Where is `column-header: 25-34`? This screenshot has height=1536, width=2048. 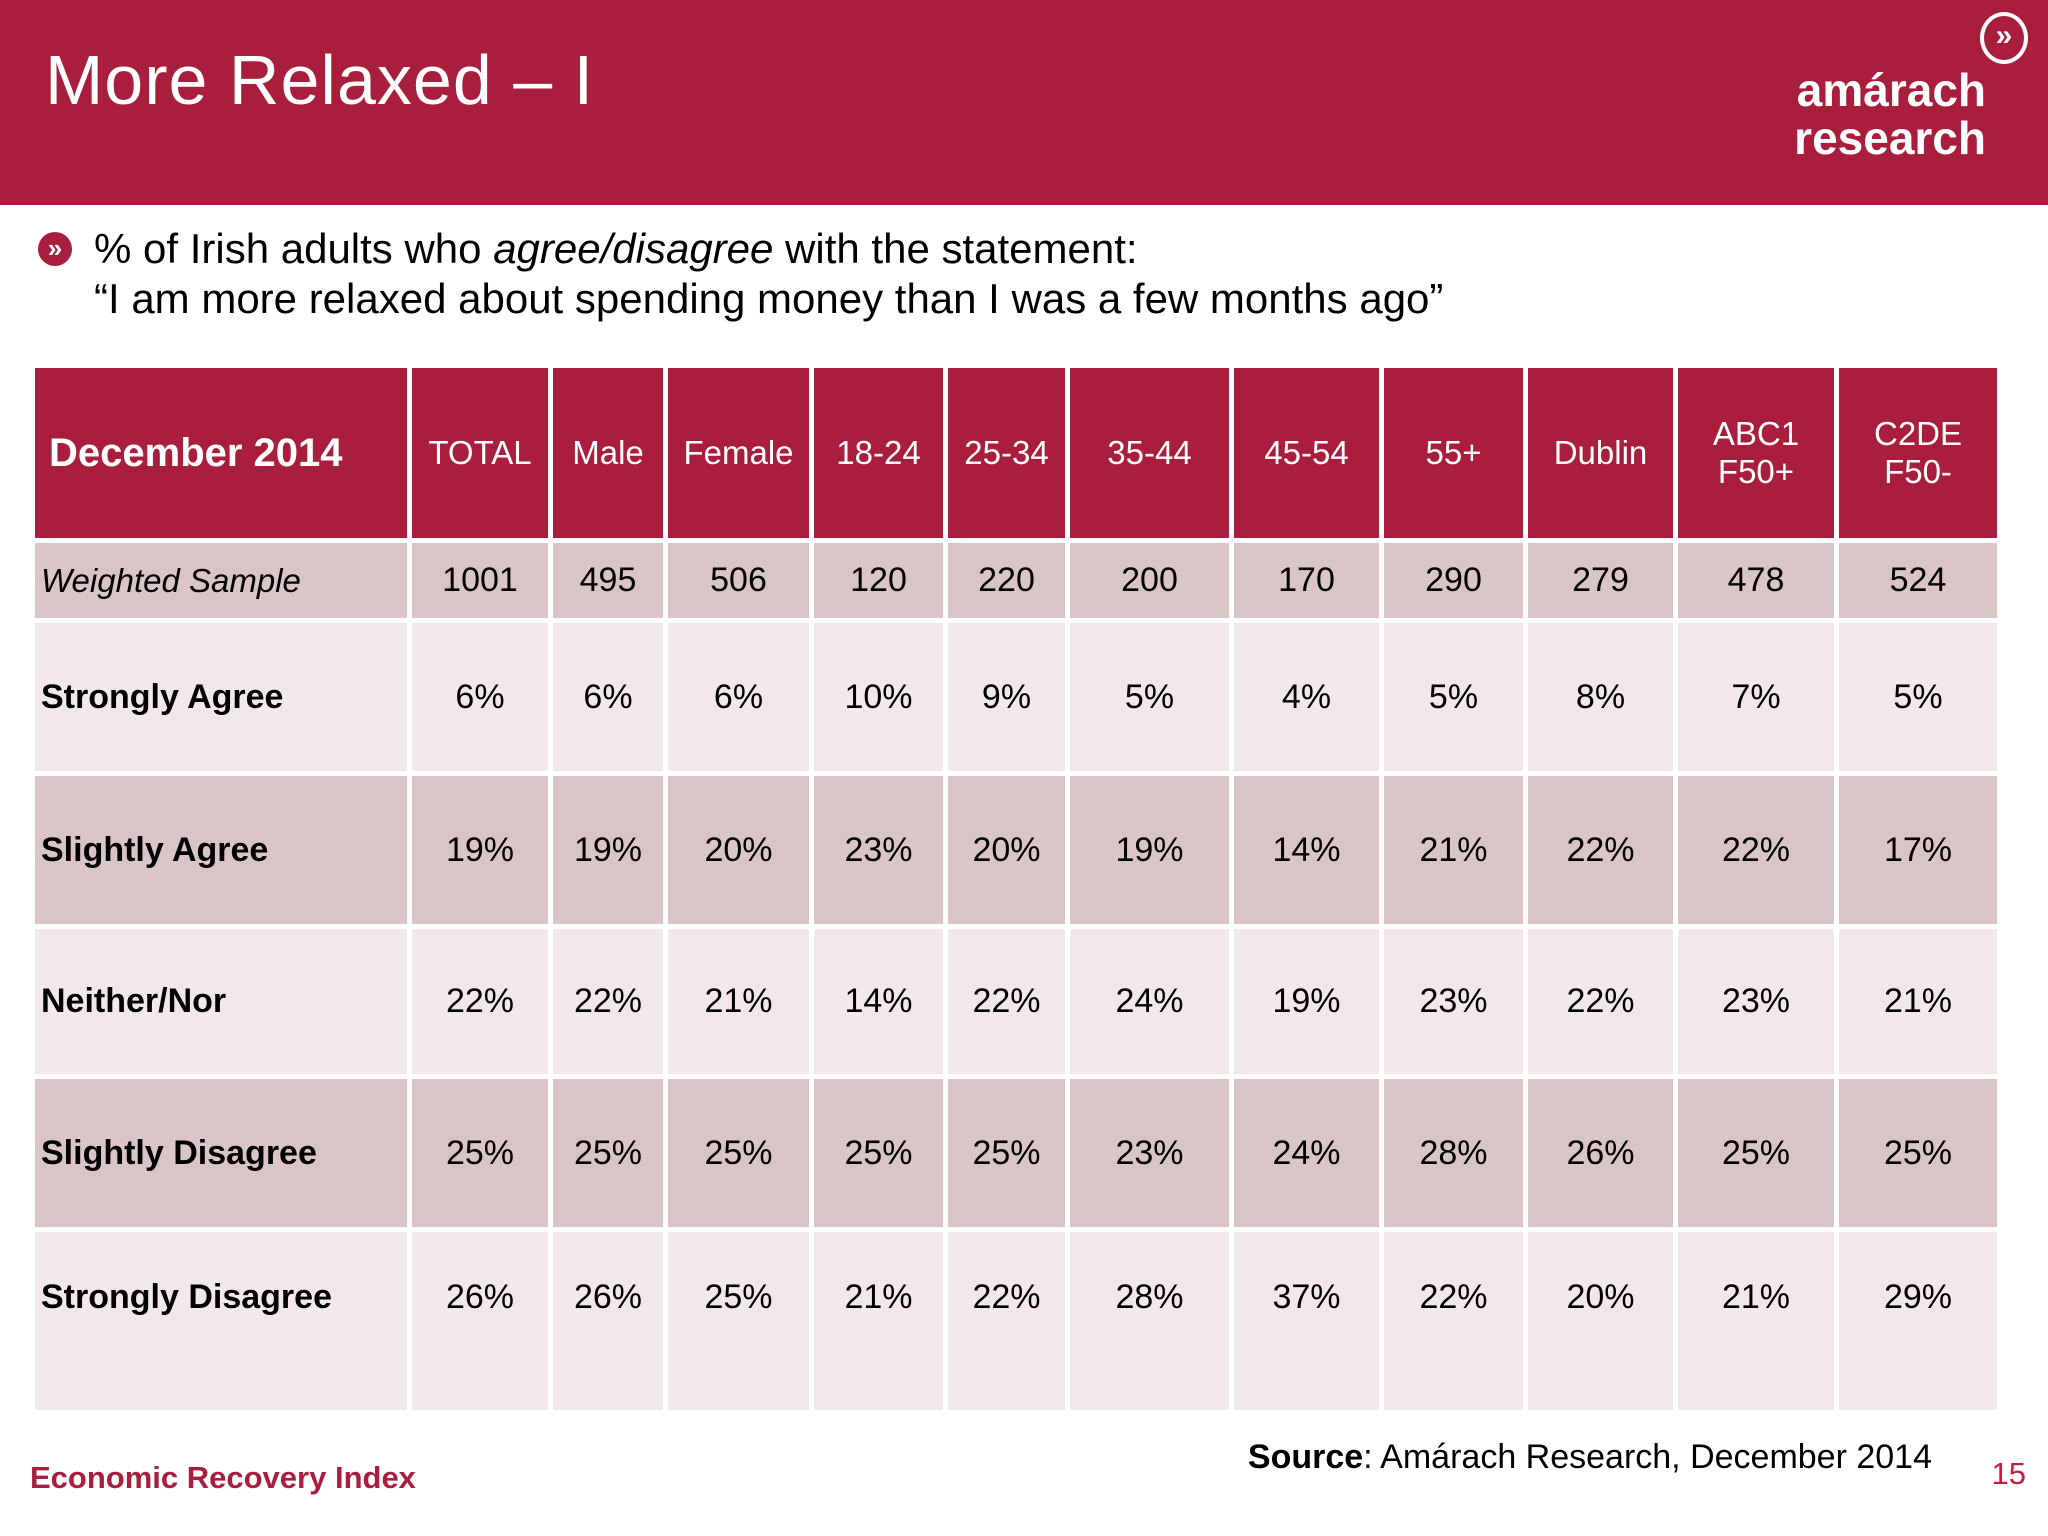 column-header: 25-34 is located at coordinates (1006, 453).